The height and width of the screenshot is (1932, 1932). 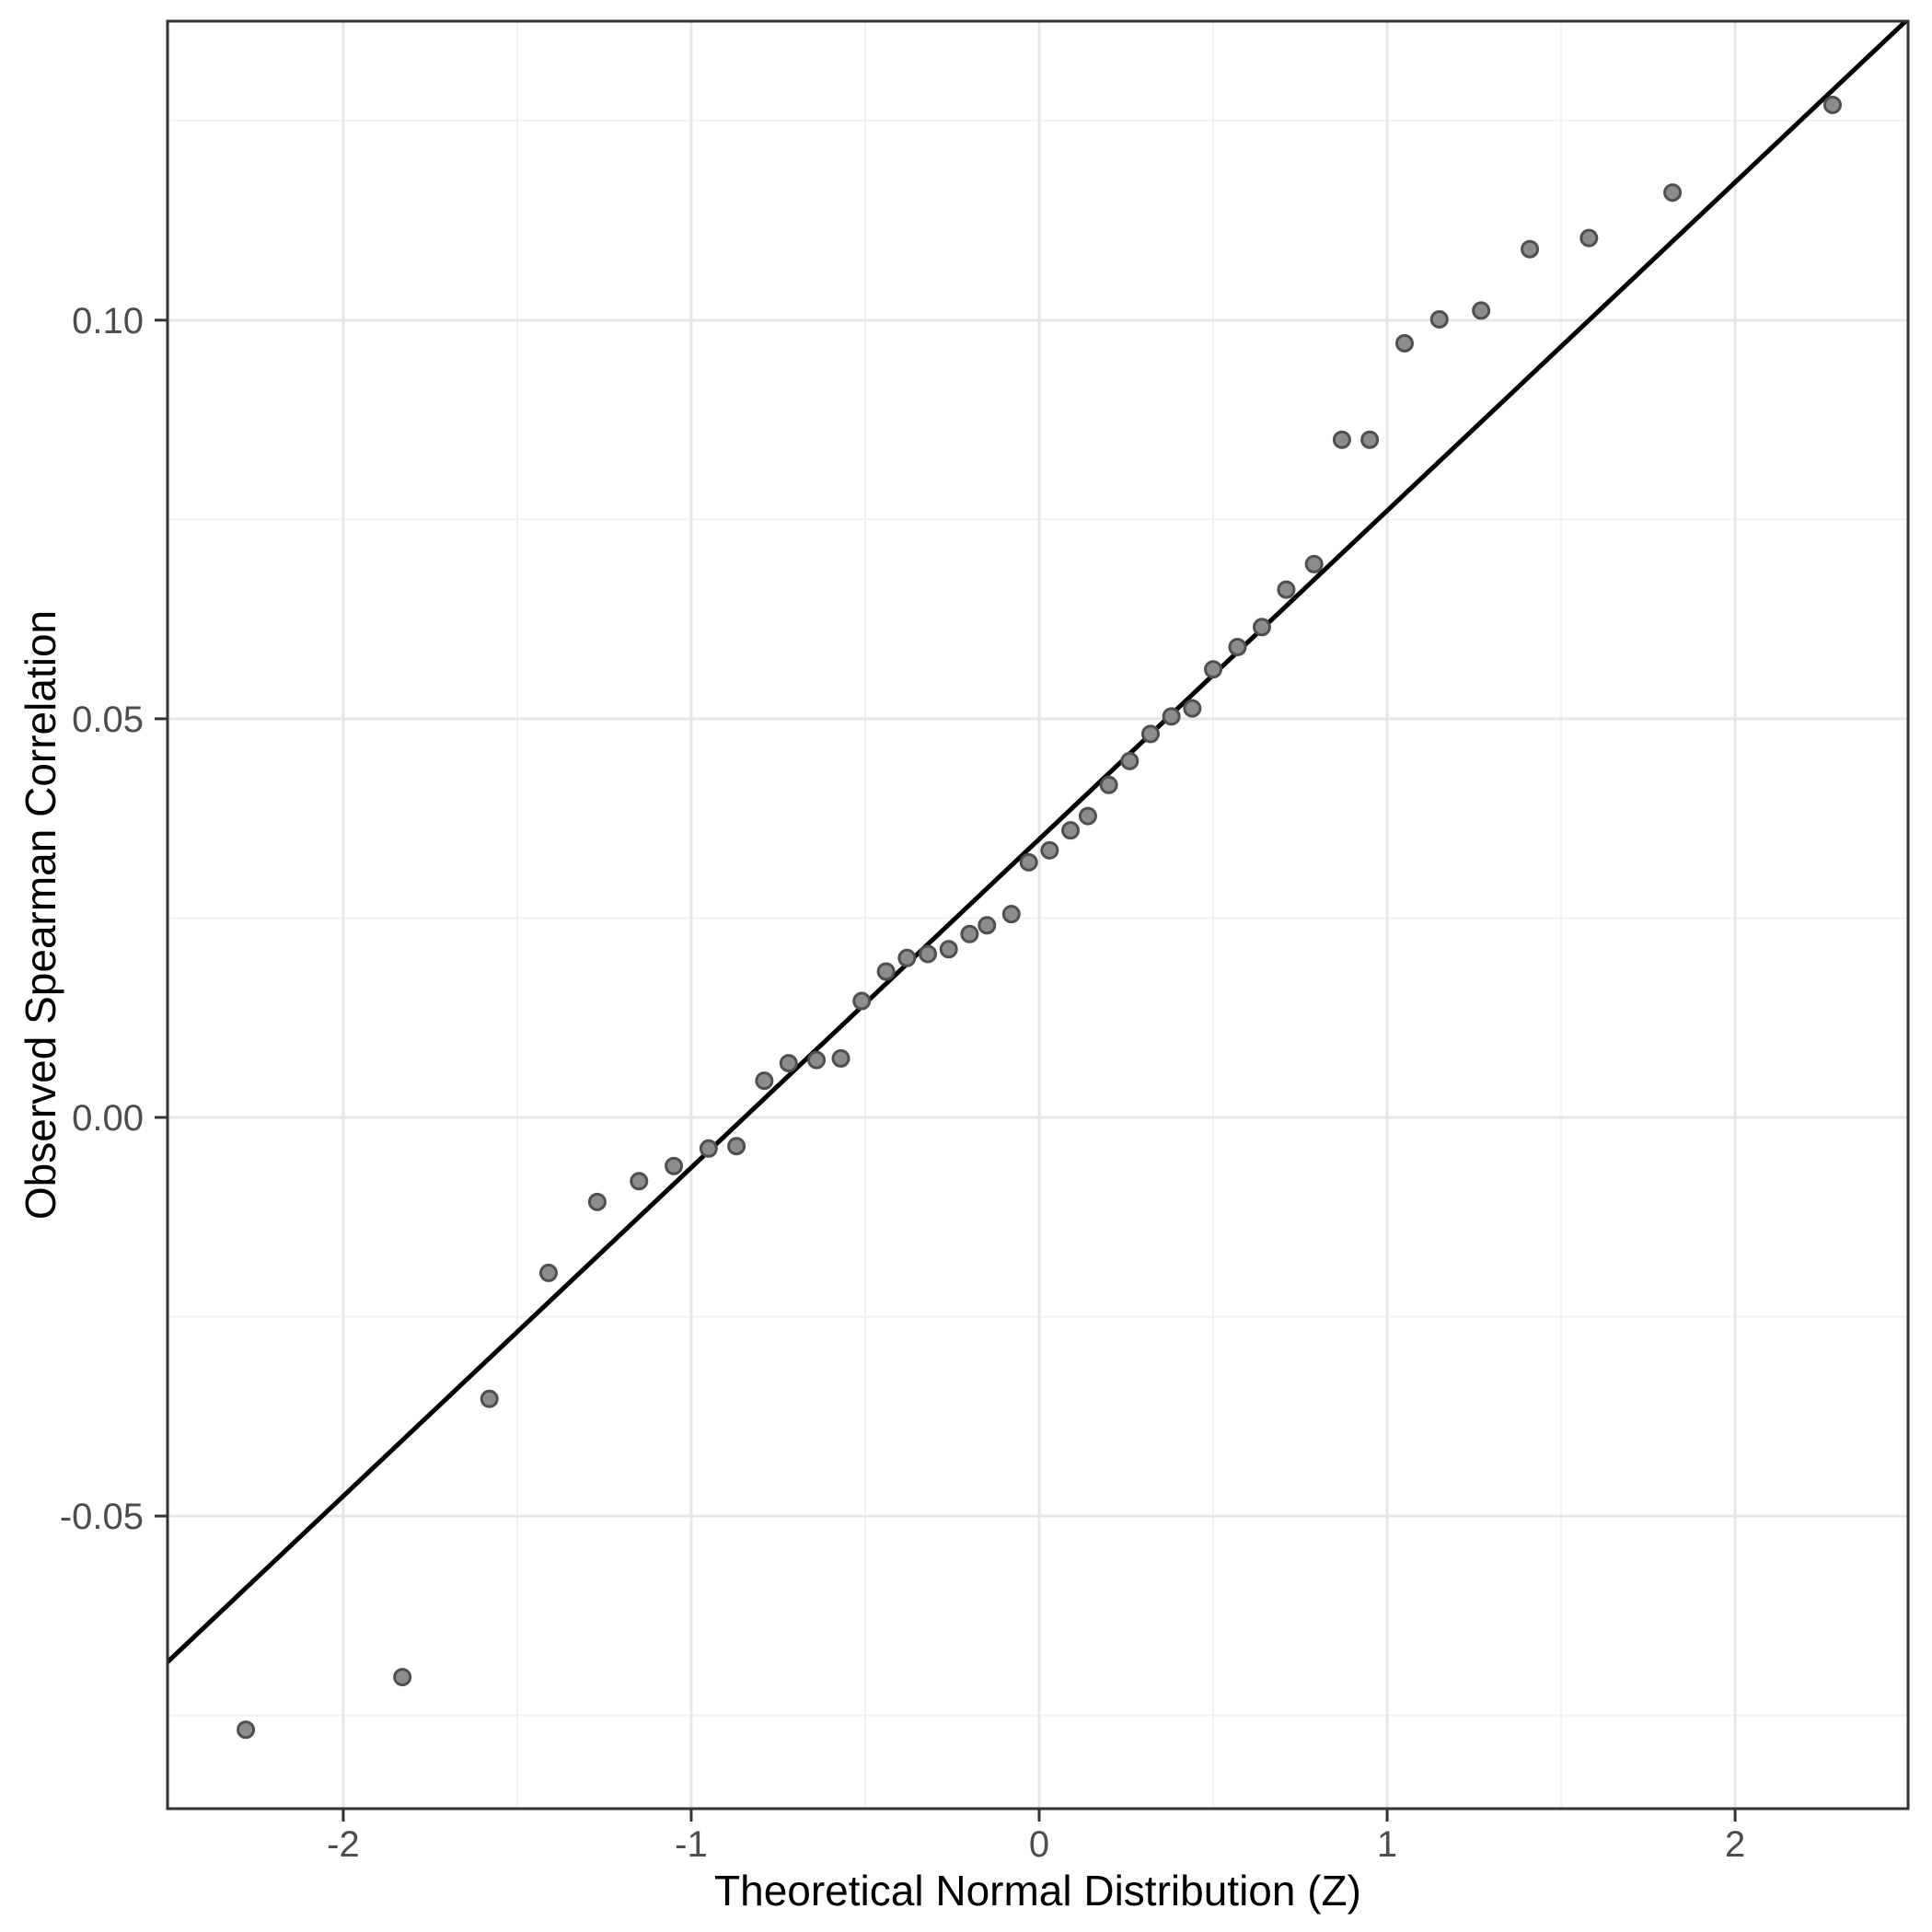 I want to click on x-tick-label: 2, so click(x=1735, y=1845).